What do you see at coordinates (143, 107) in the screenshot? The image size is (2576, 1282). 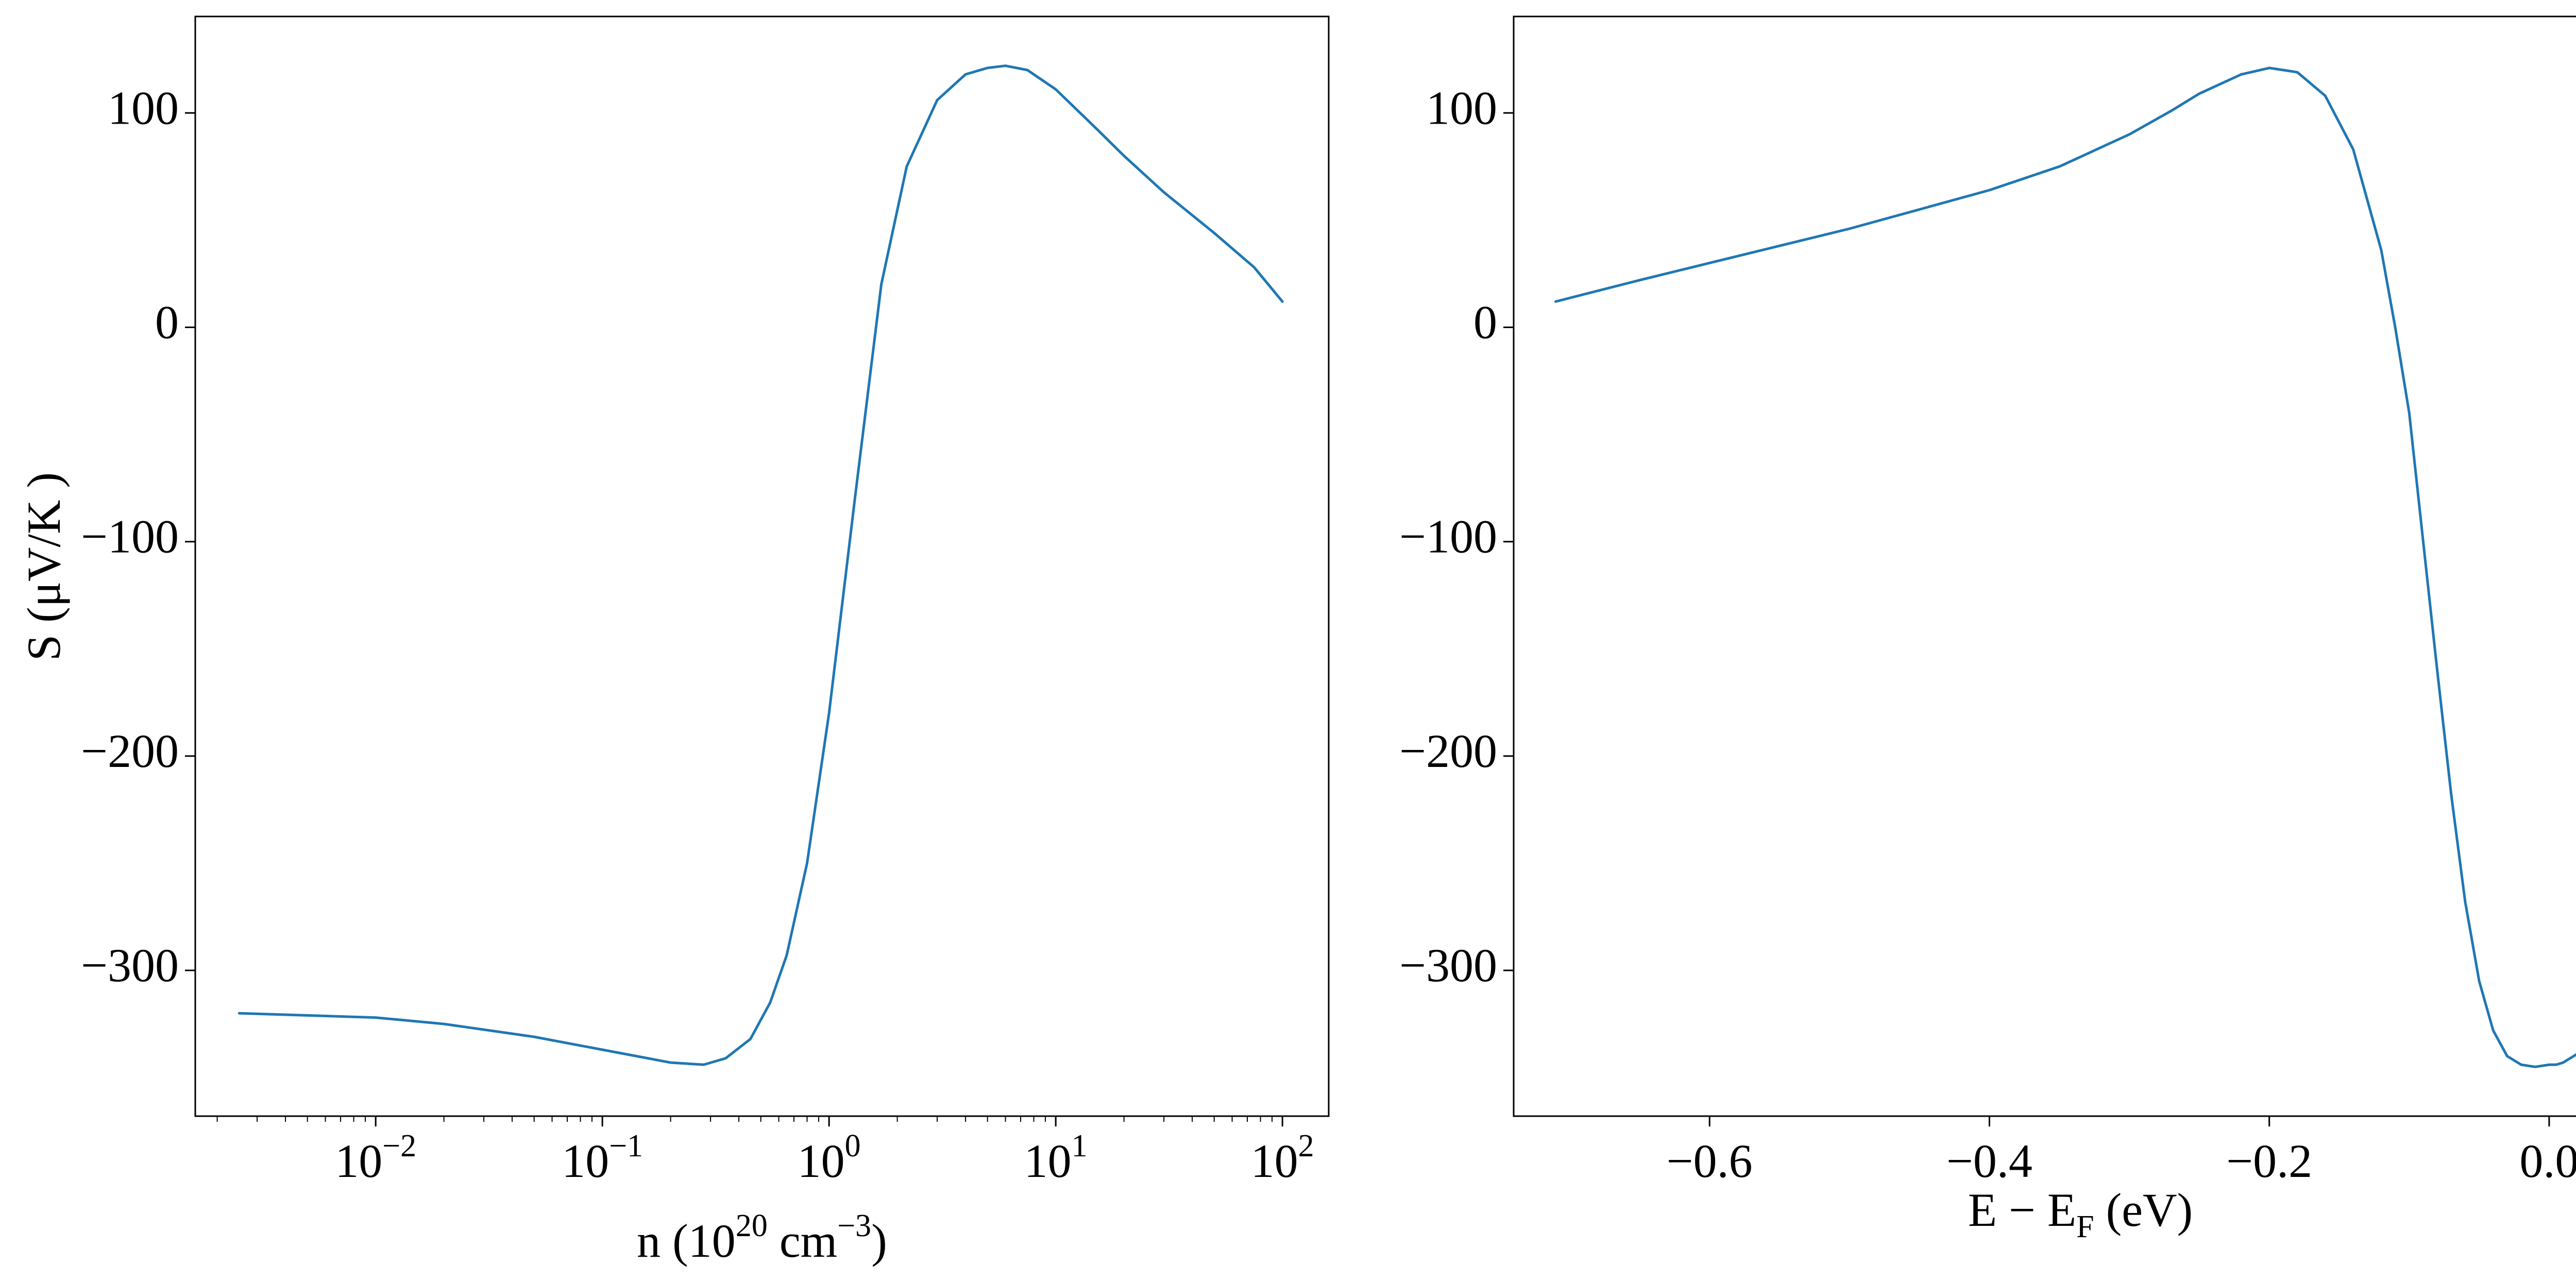 I see `left-y-tick-label: 100` at bounding box center [143, 107].